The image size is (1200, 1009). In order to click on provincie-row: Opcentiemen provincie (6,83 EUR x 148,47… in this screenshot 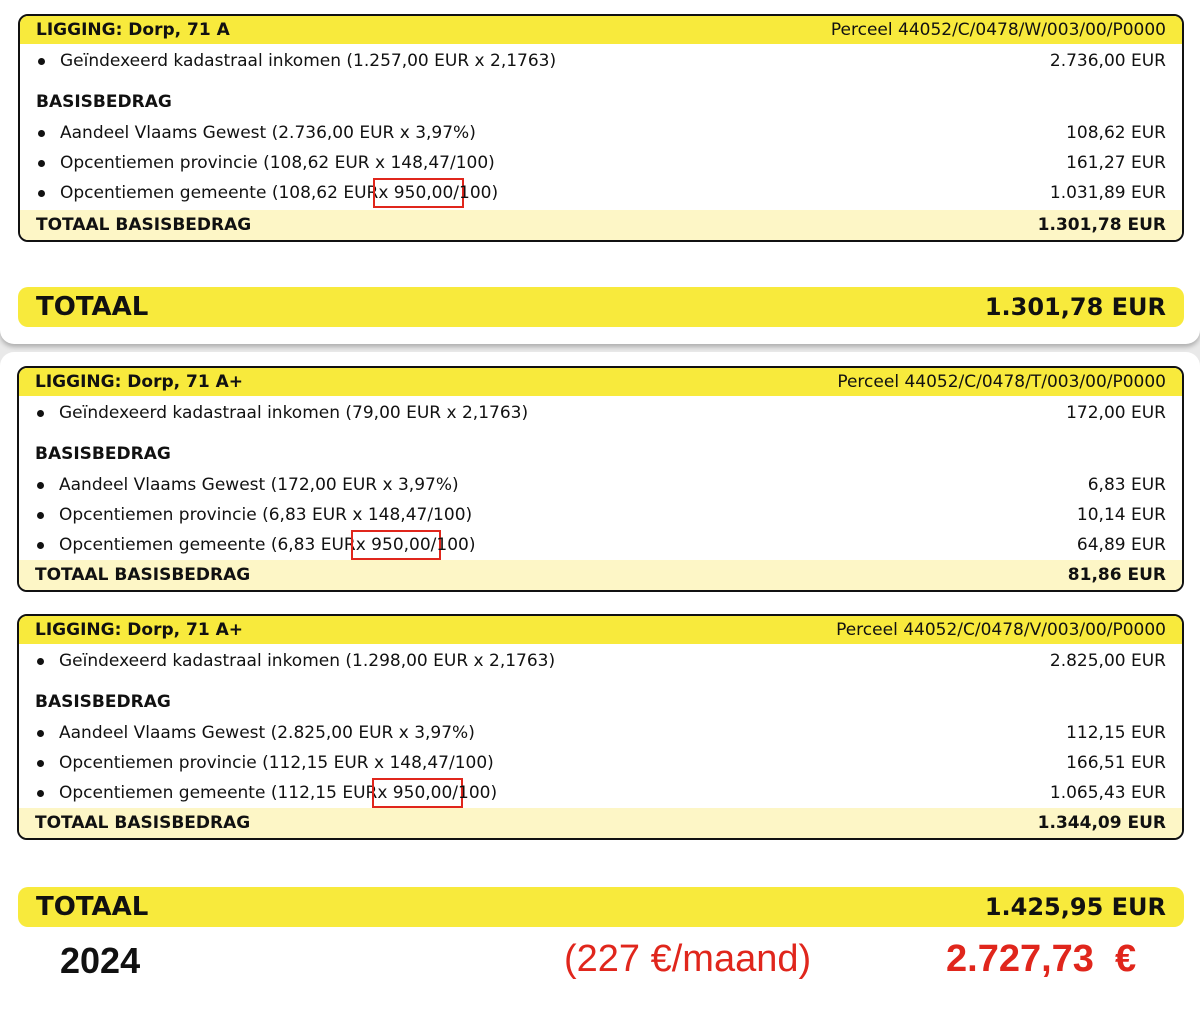, I will do `click(600, 515)`.